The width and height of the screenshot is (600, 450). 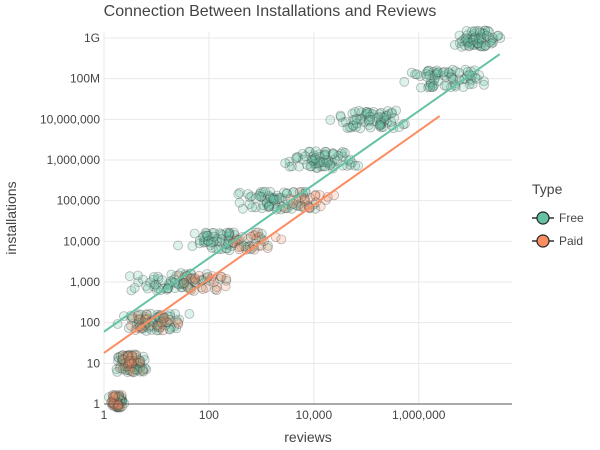 What do you see at coordinates (571, 241) in the screenshot?
I see `paid-legend-label: Paid` at bounding box center [571, 241].